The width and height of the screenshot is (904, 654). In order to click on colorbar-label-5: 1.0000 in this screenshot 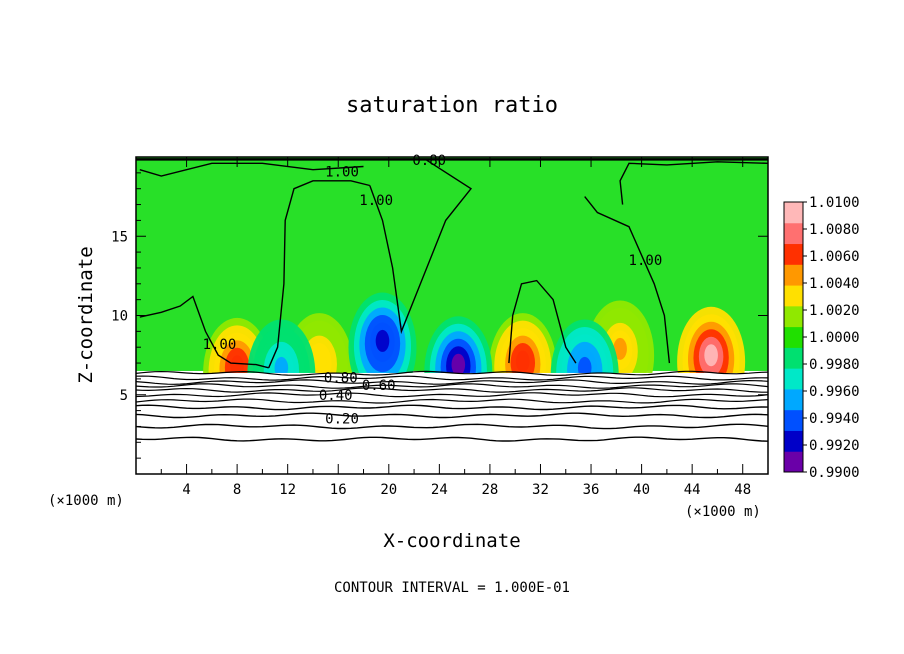, I will do `click(834, 338)`.